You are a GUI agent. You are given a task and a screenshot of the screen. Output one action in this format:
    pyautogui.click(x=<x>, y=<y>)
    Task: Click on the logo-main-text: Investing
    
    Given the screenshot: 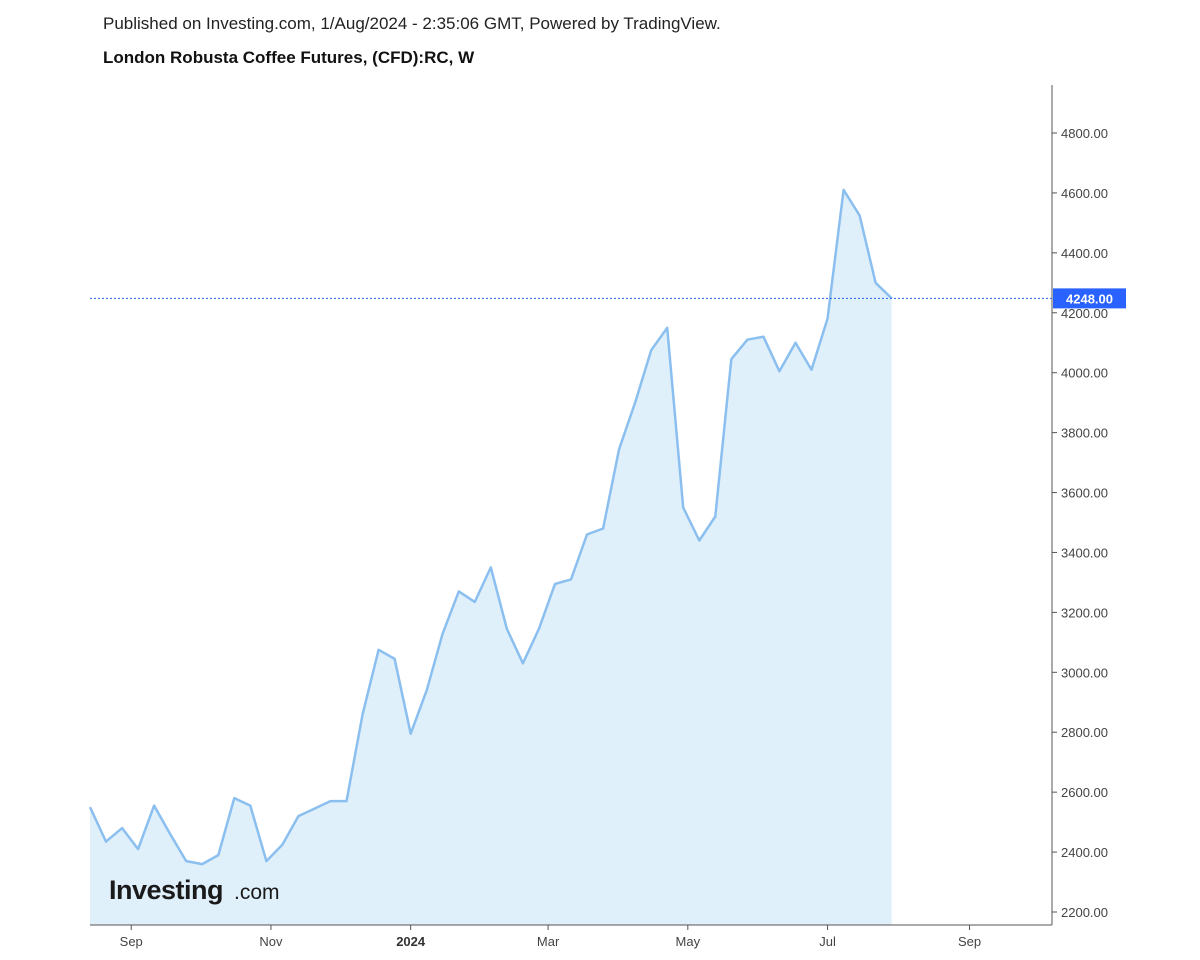 What is the action you would take?
    pyautogui.click(x=166, y=890)
    